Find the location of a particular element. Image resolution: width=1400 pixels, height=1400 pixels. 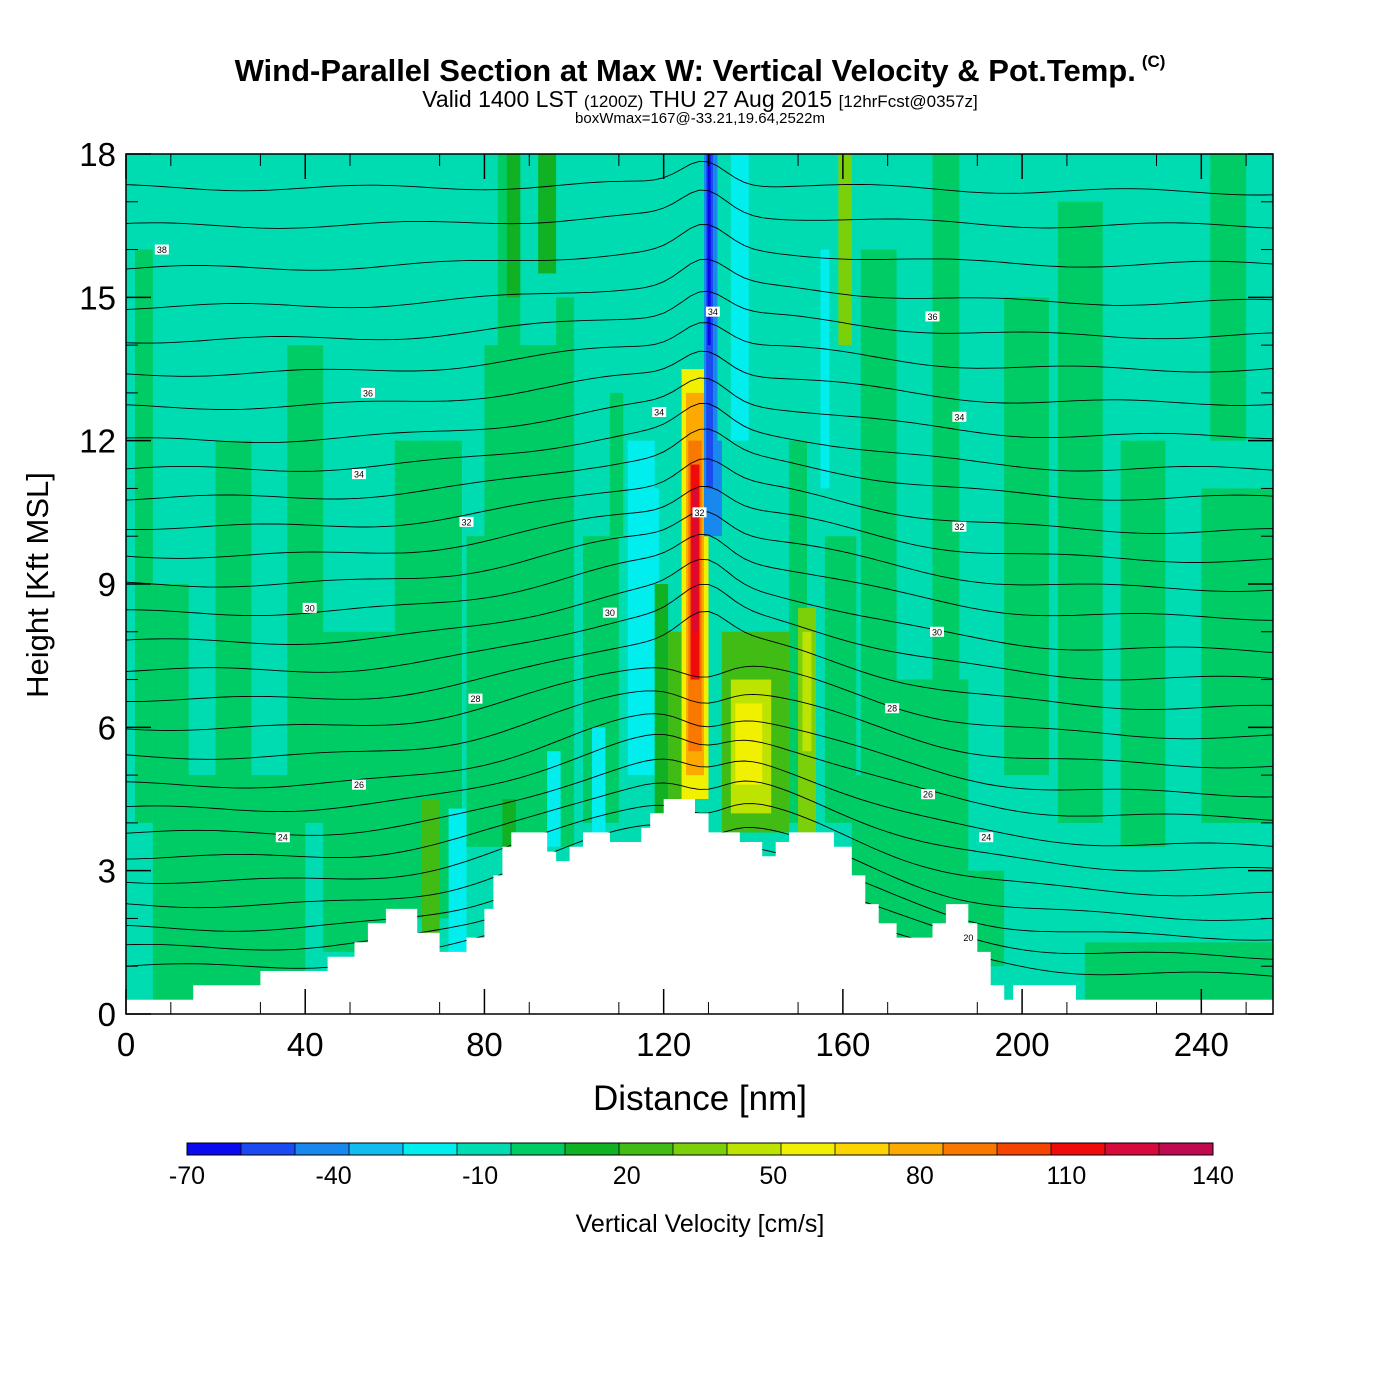

y-axis-label: Height [Kft MSL] is located at coordinates (37, 585).